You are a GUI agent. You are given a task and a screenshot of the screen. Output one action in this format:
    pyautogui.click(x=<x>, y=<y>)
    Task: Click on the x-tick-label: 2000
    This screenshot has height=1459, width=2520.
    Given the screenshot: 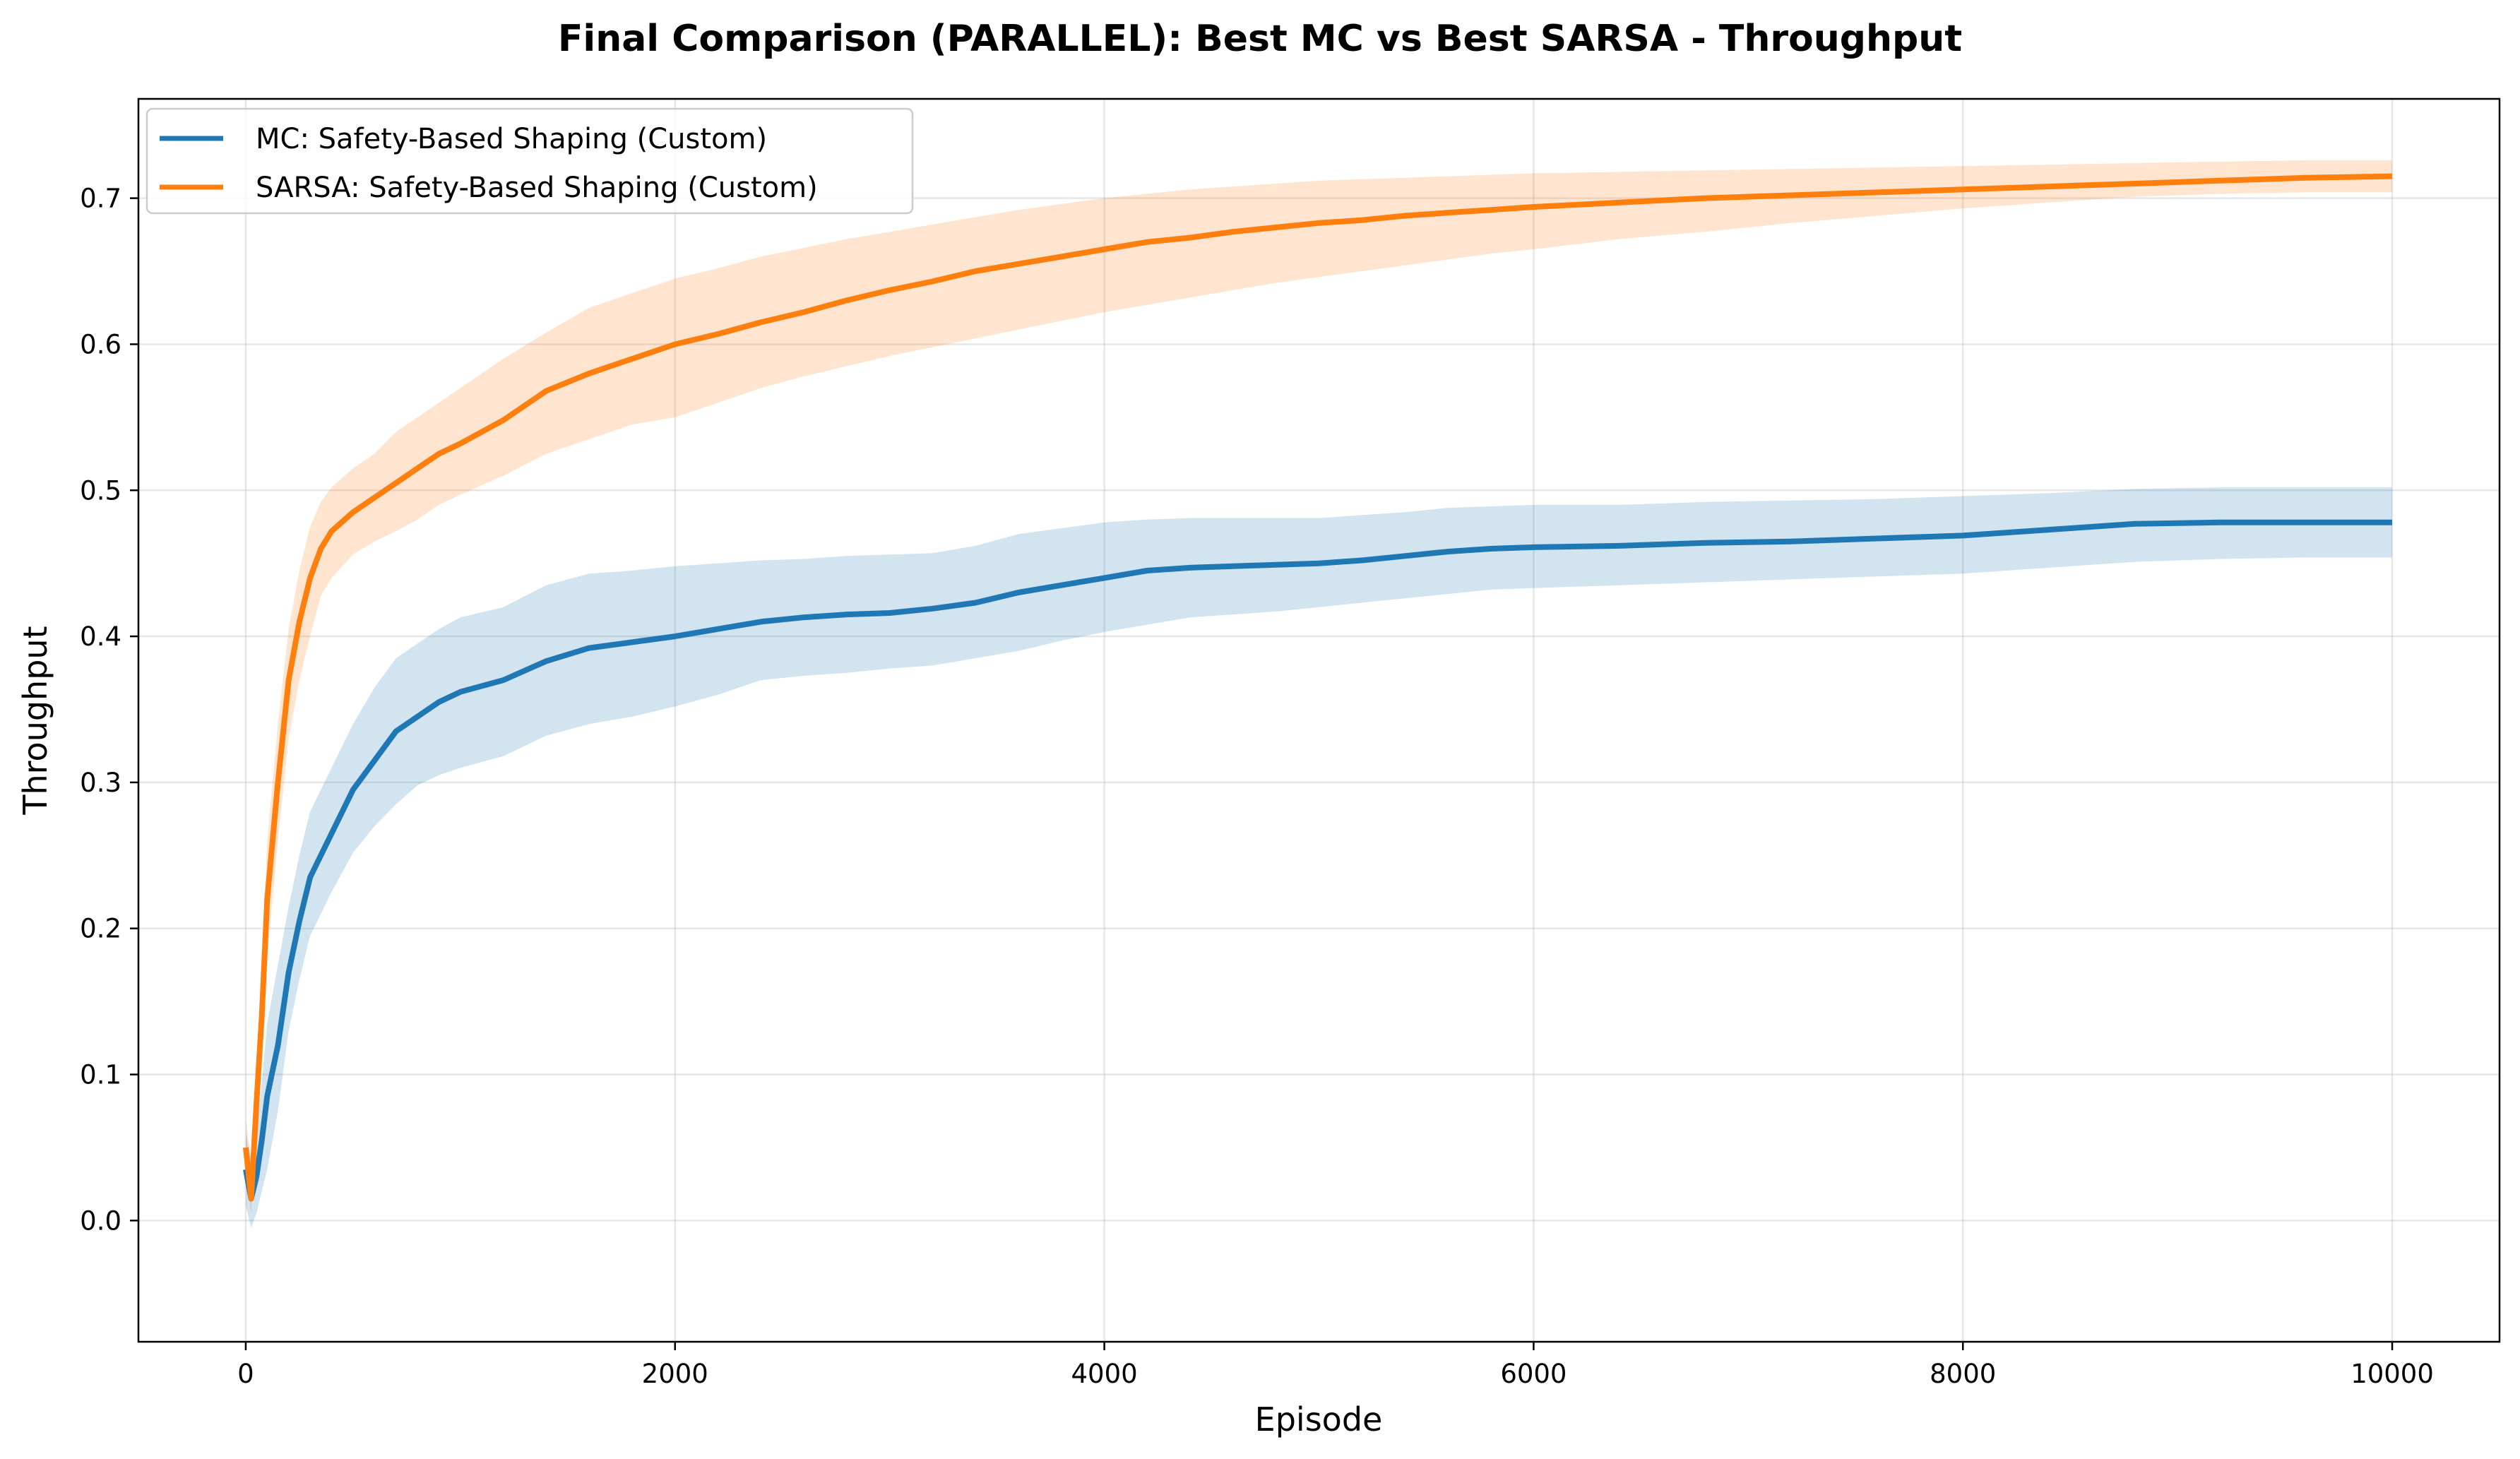 What is the action you would take?
    pyautogui.click(x=675, y=1374)
    